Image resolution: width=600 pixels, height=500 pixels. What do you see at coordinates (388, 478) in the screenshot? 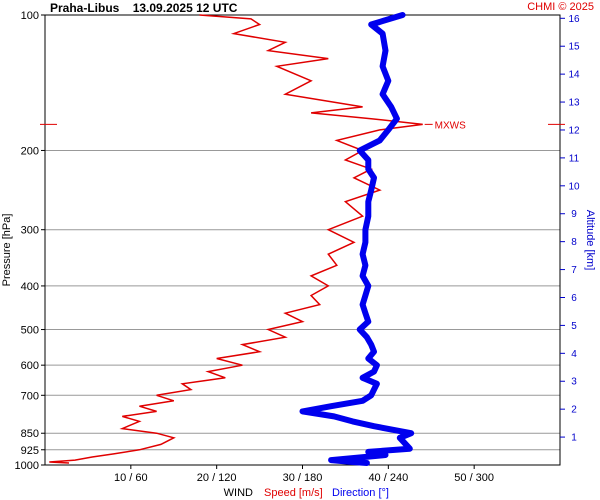
I see `wind-tick-label: 40 / 240` at bounding box center [388, 478].